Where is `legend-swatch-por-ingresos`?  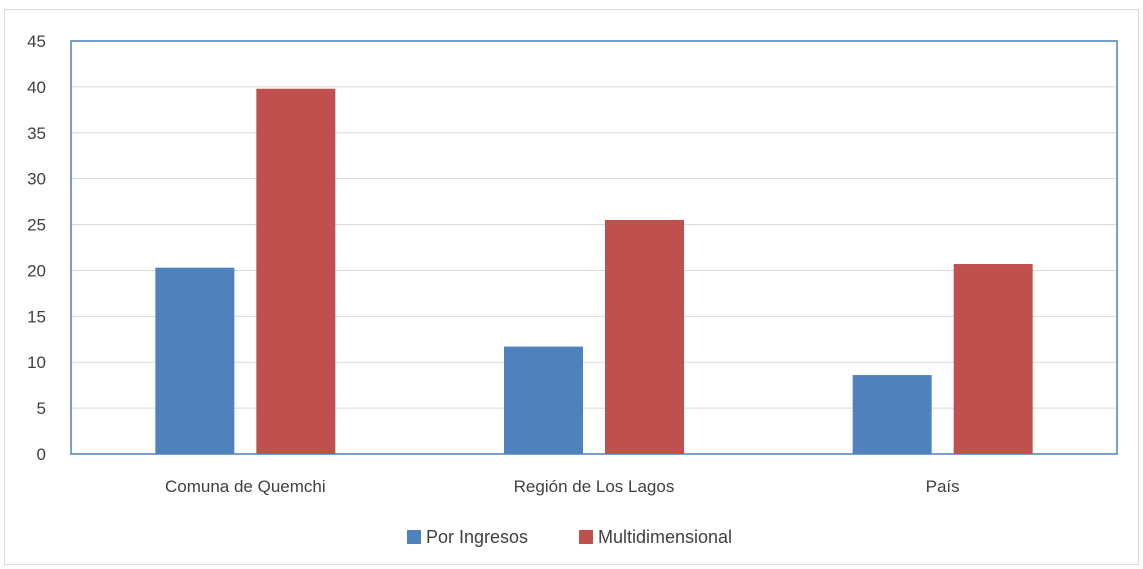 legend-swatch-por-ingresos is located at coordinates (414, 537).